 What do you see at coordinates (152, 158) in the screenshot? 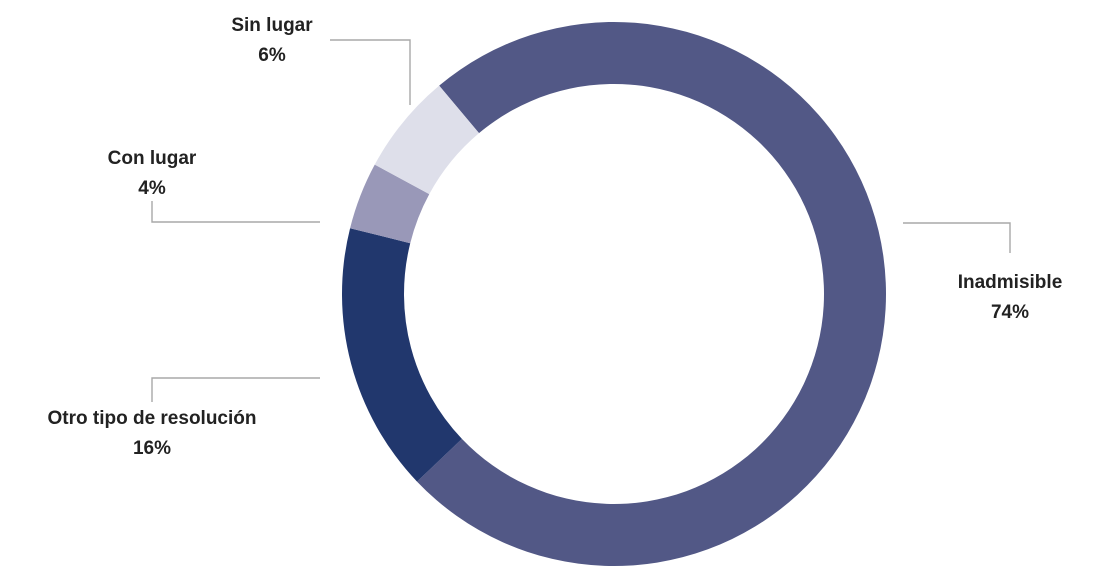
I see `label-con-lugar-name: Con lugar` at bounding box center [152, 158].